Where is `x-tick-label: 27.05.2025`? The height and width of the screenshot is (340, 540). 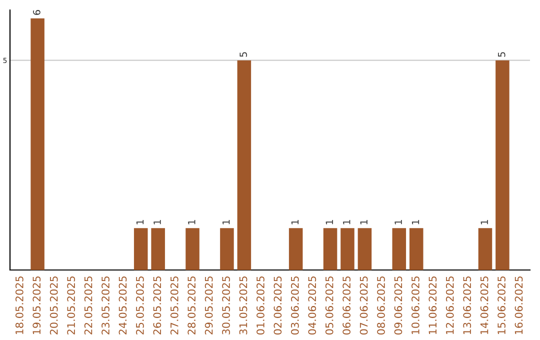 x-tick-label: 27.05.2025 is located at coordinates (174, 305).